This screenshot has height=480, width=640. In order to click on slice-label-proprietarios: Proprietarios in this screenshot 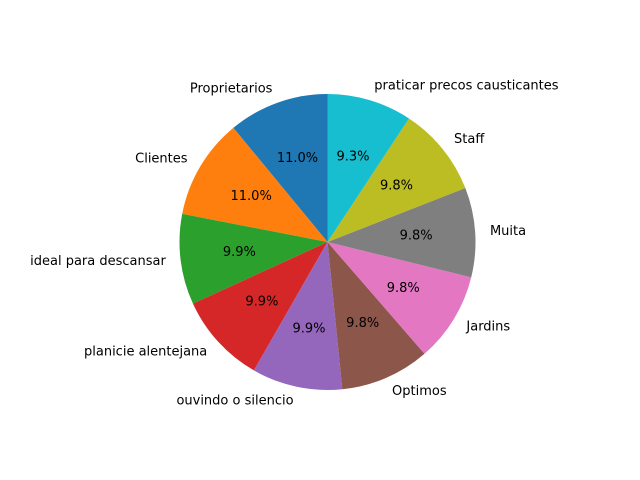, I will do `click(231, 88)`.